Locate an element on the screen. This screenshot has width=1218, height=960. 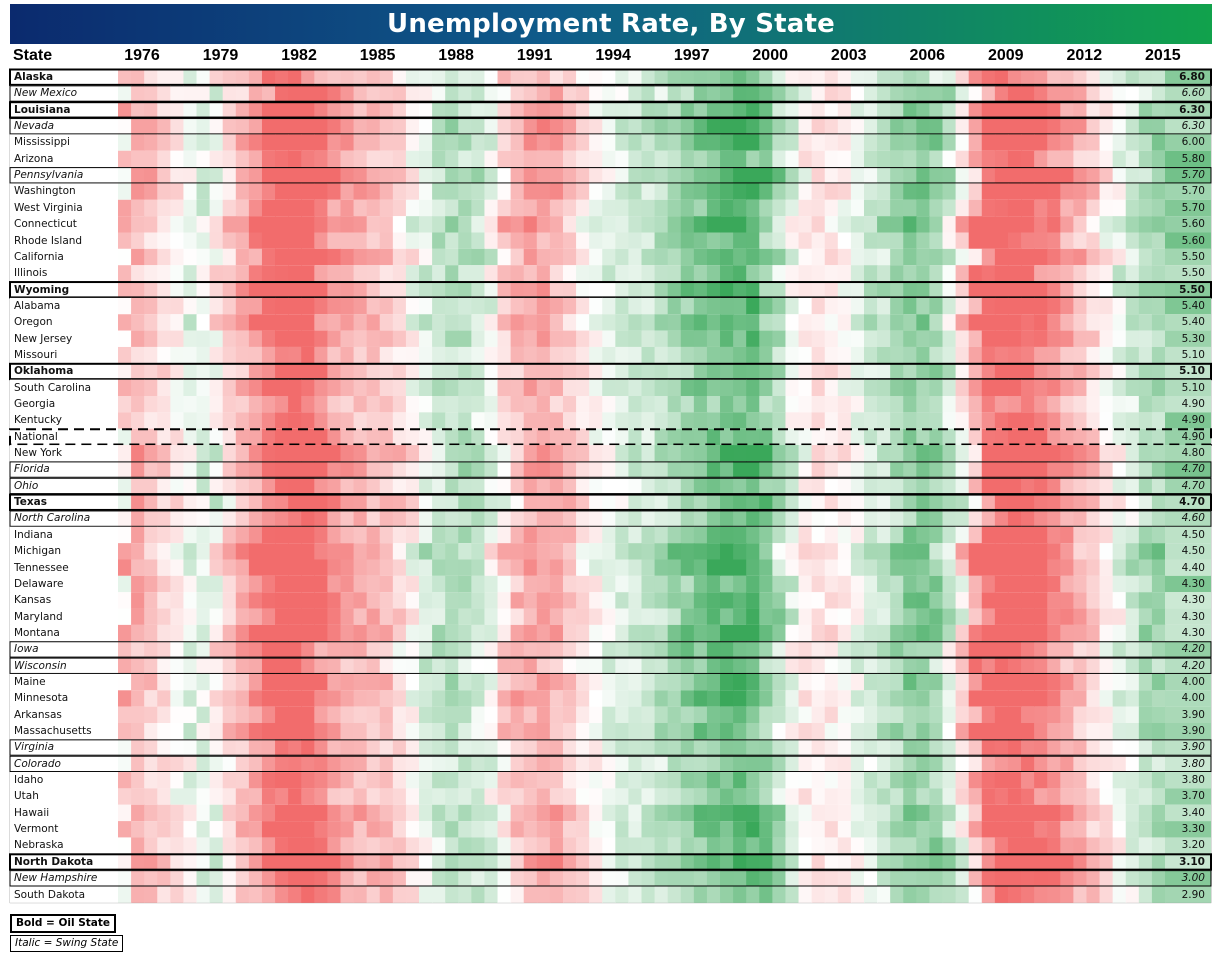
row-value: 3.30 is located at coordinates (1193, 829).